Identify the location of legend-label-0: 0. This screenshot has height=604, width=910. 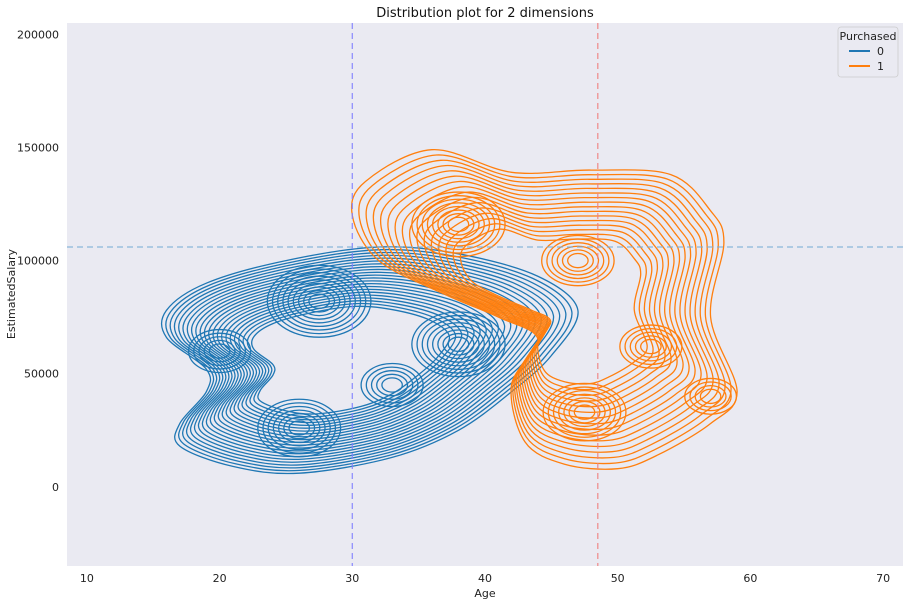
(880, 51).